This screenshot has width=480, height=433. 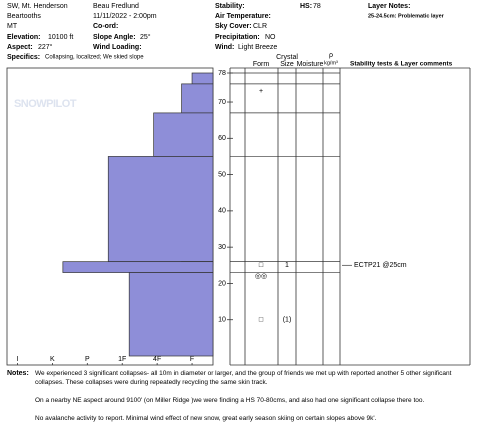 I want to click on layer-note: 25-24.5cm: Problematic layer, so click(x=406, y=16).